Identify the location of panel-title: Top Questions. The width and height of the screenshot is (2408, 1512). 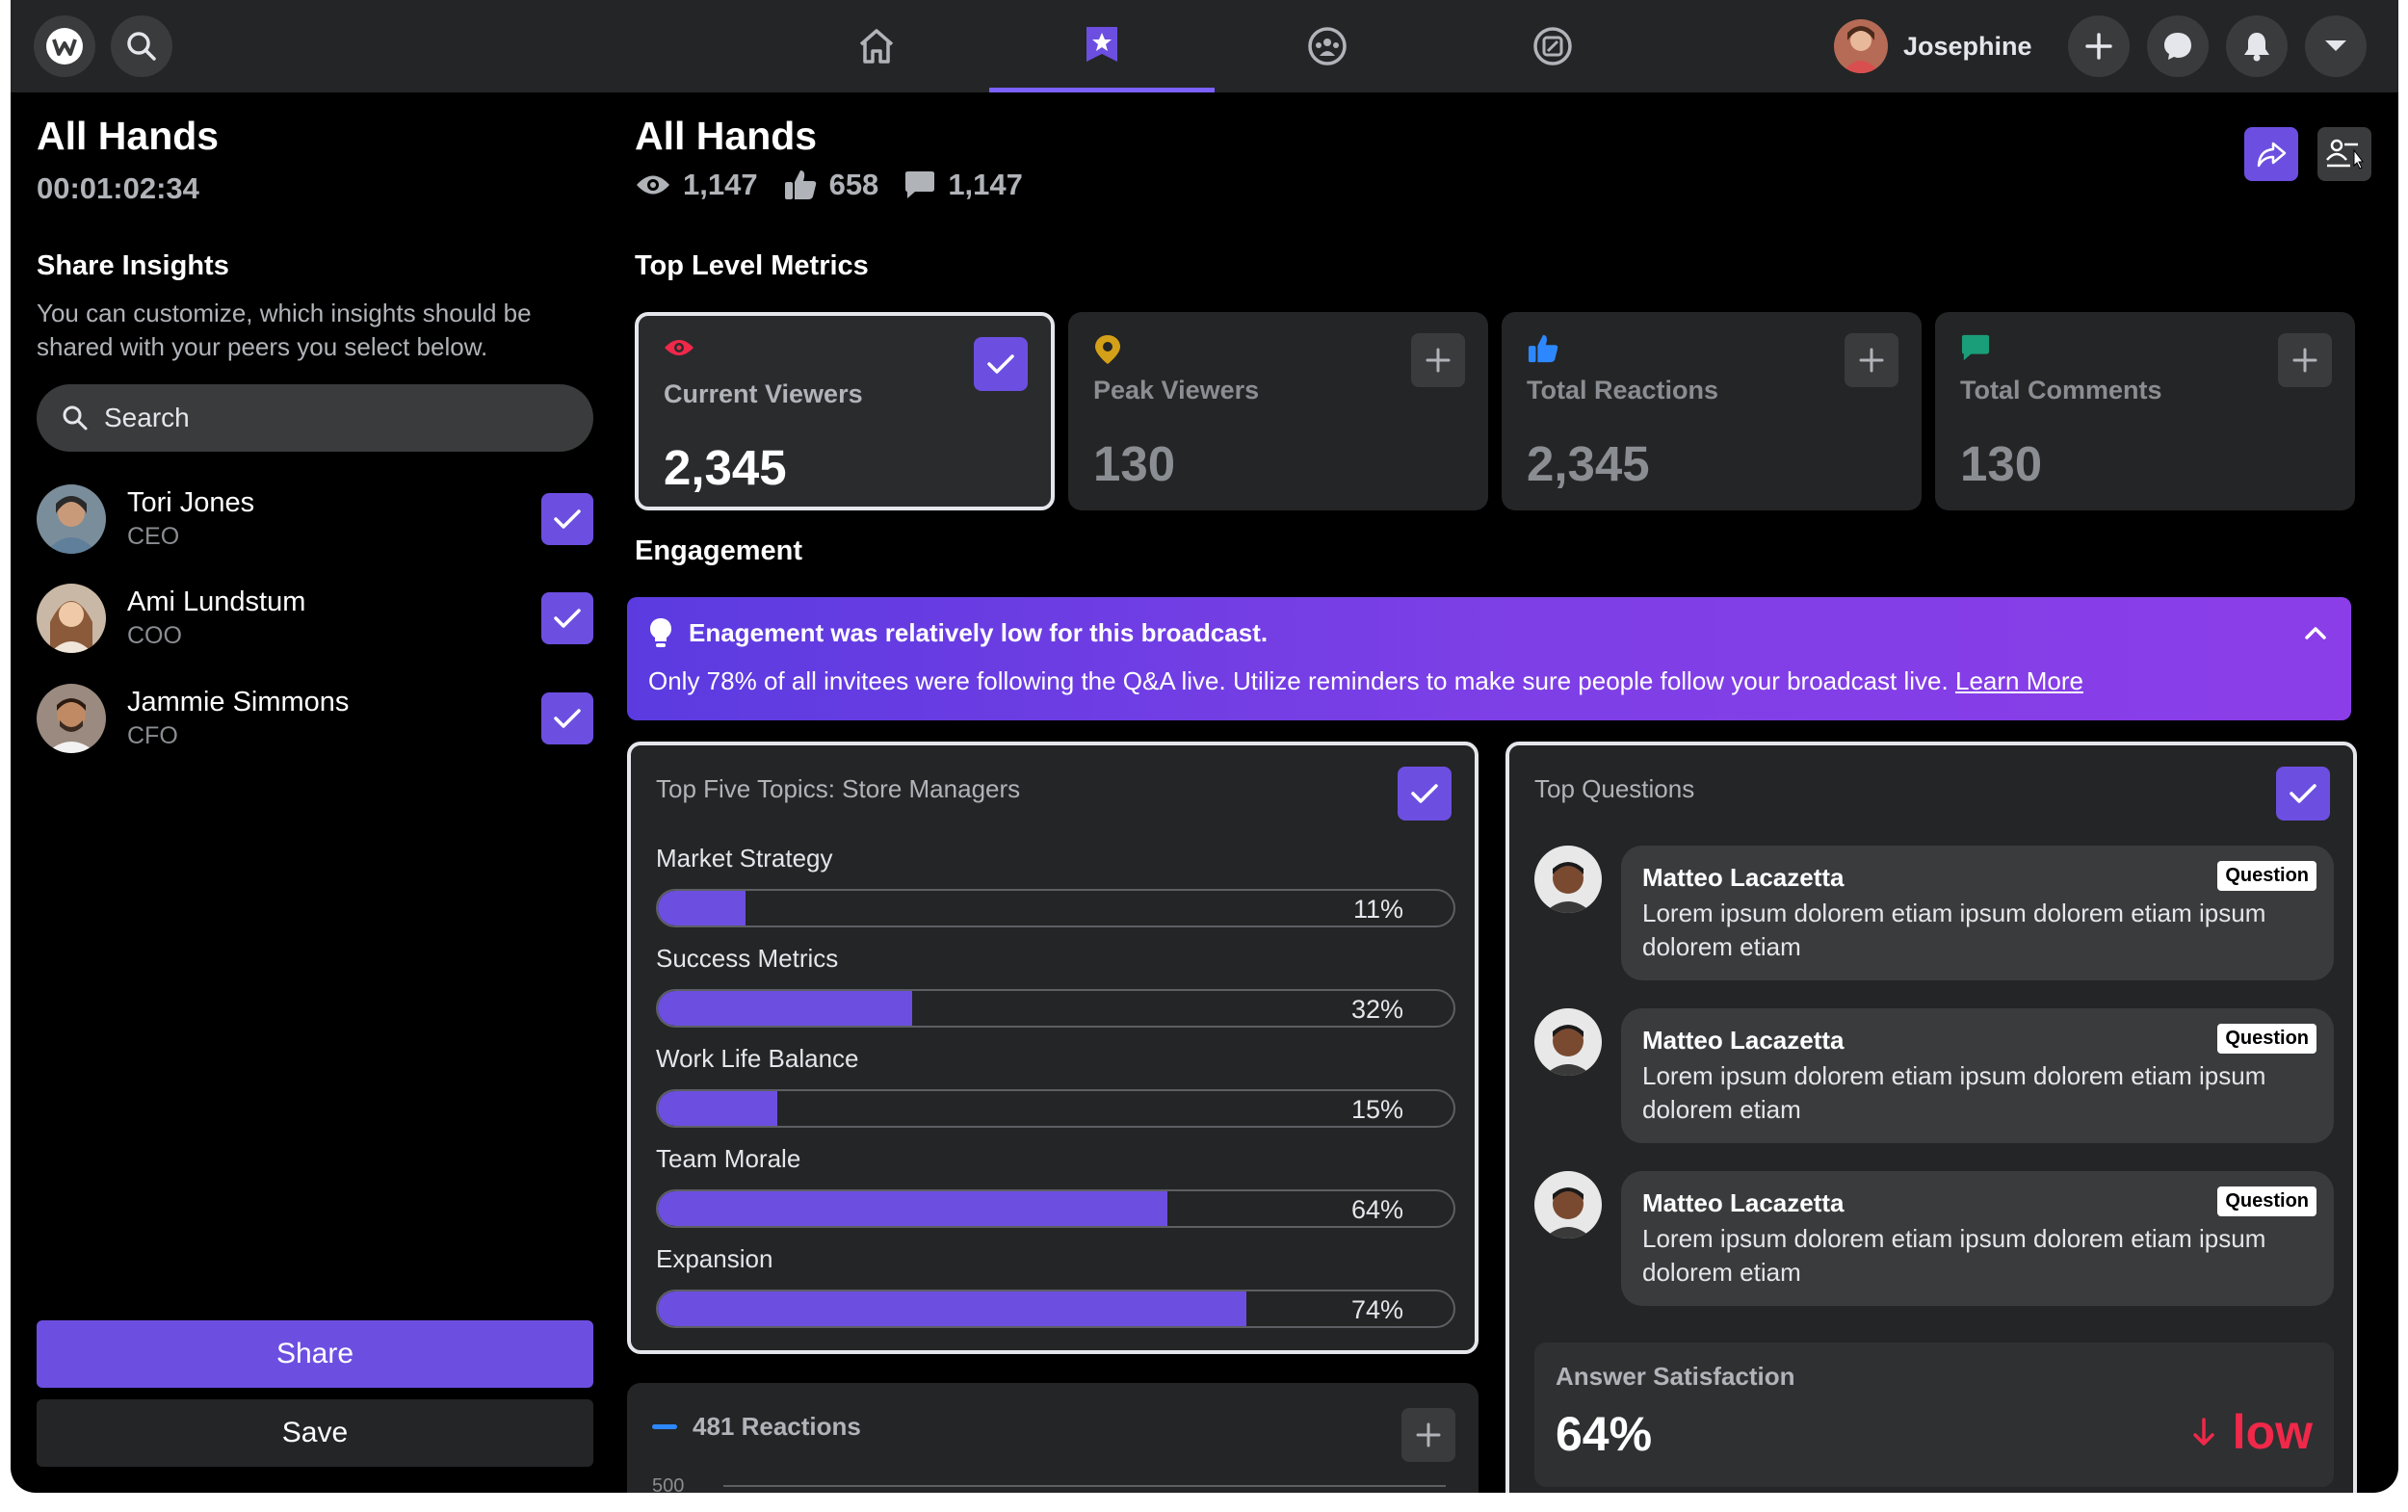
(1614, 788).